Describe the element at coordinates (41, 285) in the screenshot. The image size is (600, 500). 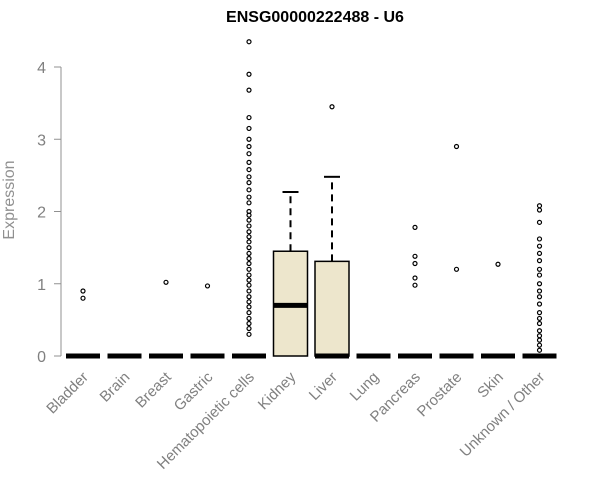
I see `y-tick-label: 1` at that location.